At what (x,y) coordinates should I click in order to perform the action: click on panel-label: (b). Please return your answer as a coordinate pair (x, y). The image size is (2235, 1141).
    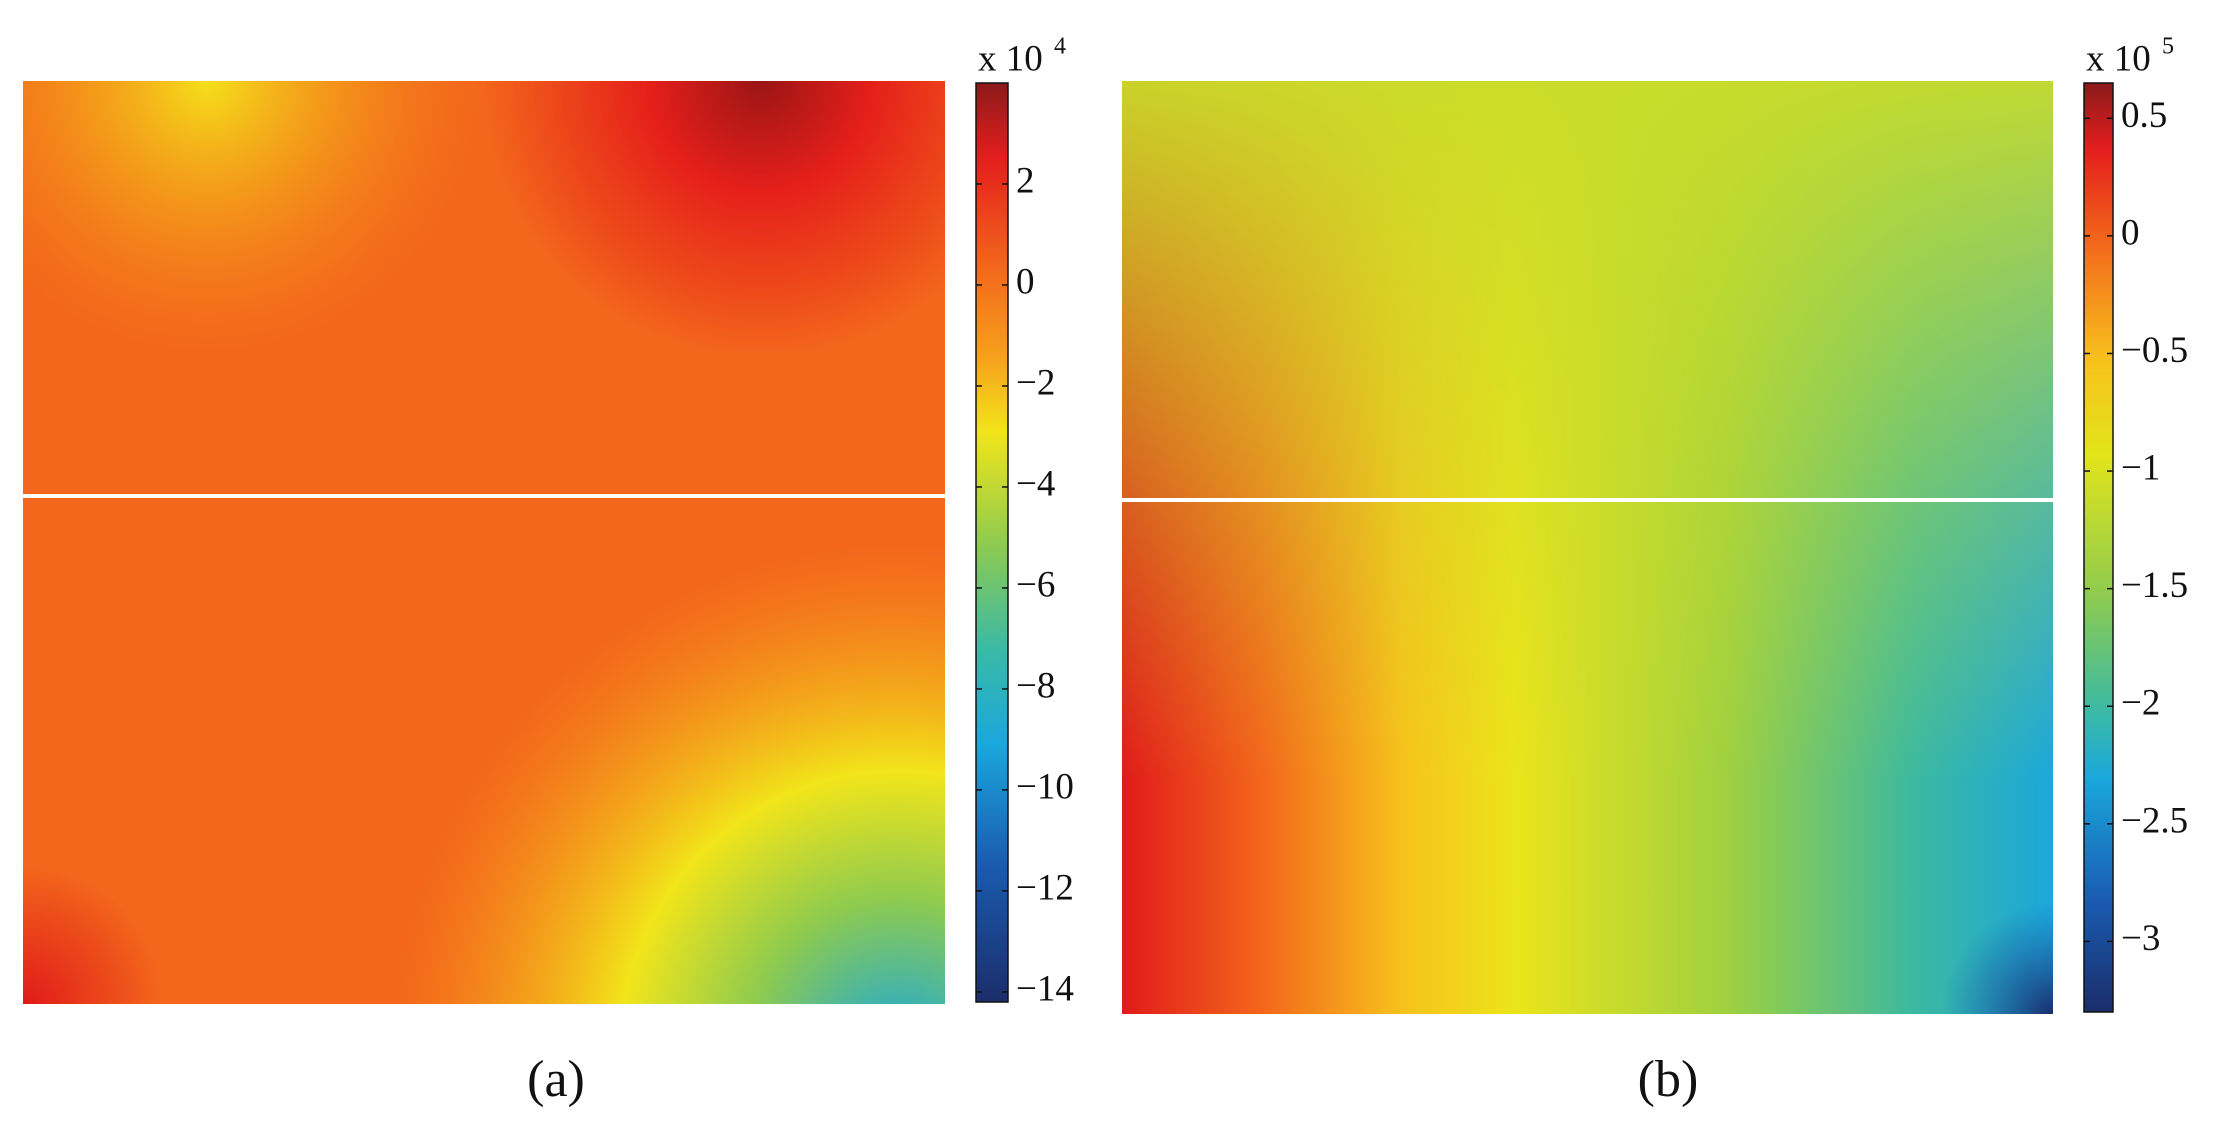
    Looking at the image, I should click on (1668, 1079).